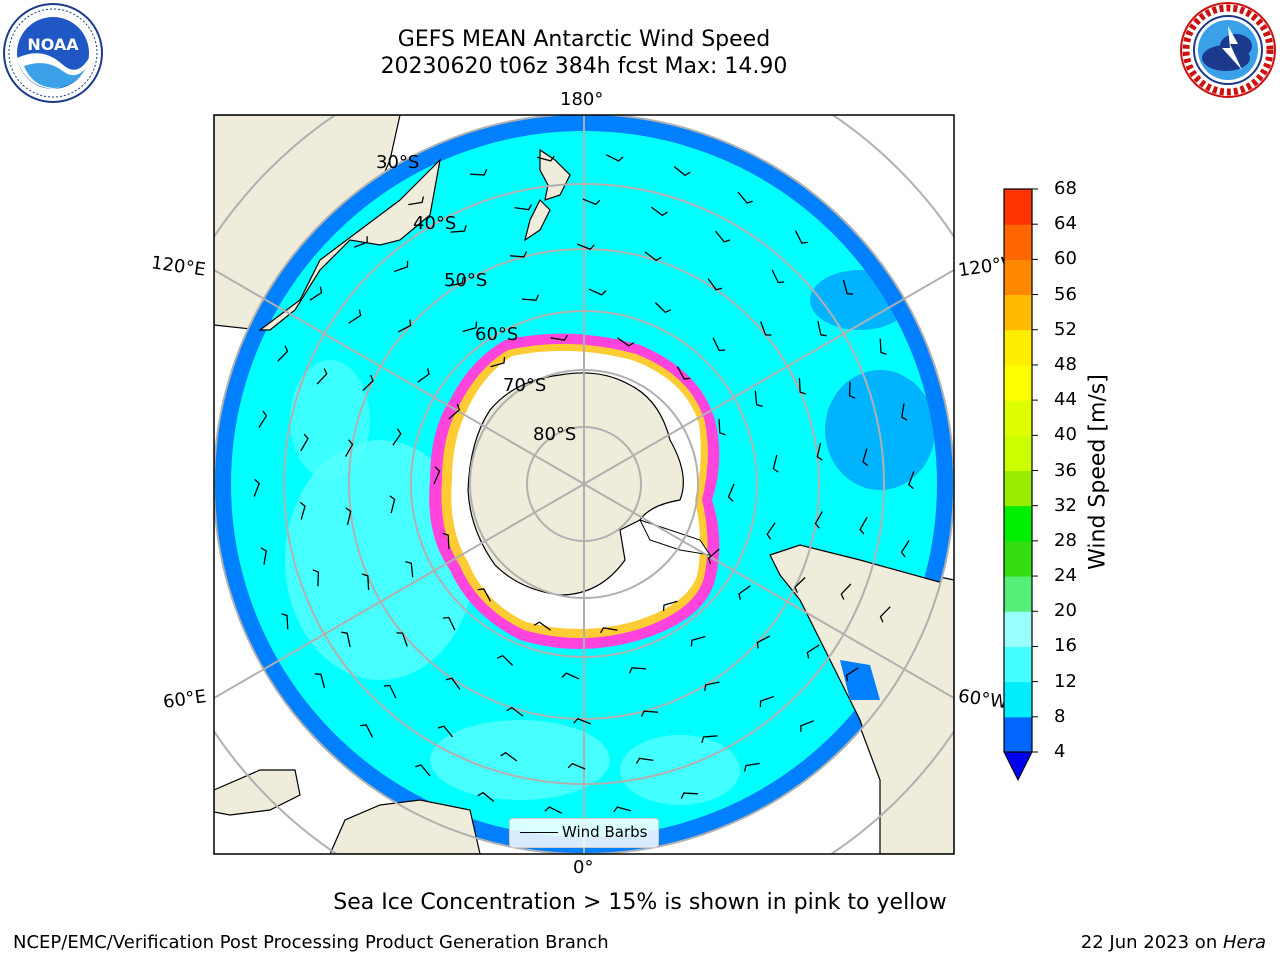 The height and width of the screenshot is (960, 1280). Describe the element at coordinates (1065, 400) in the screenshot. I see `colorbar-tick-label: 44` at that location.